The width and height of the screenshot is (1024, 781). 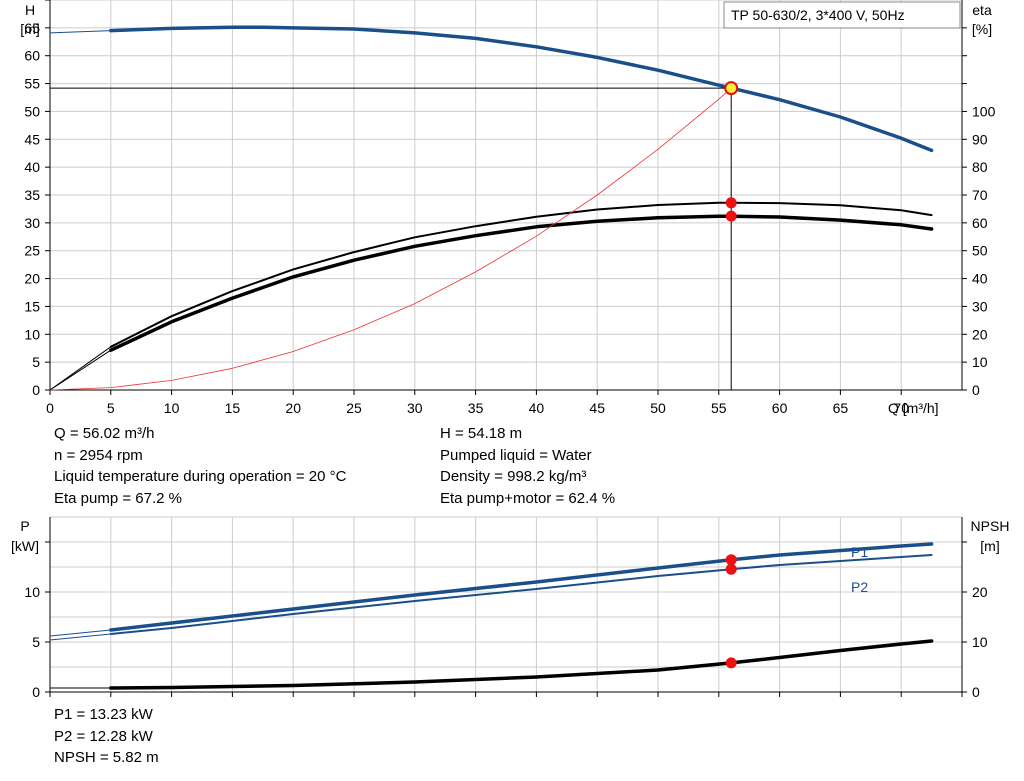 What do you see at coordinates (36, 642) in the screenshot?
I see `p-tick-label: 5` at bounding box center [36, 642].